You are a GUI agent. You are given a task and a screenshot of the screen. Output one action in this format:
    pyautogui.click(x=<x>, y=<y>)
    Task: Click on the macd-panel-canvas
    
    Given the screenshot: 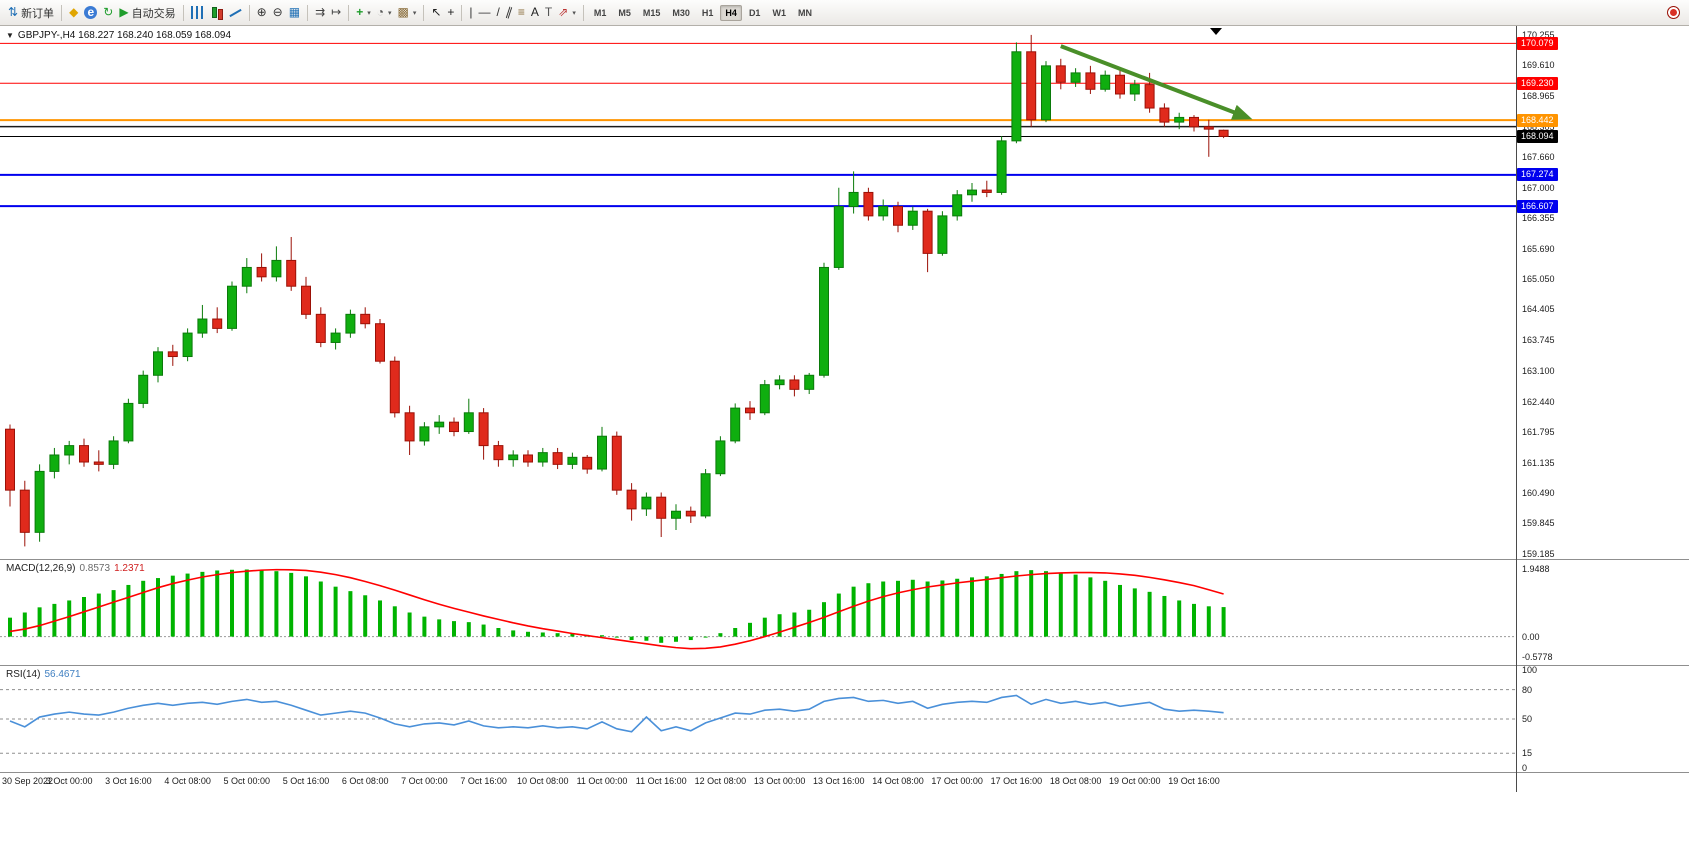 What is the action you would take?
    pyautogui.click(x=758, y=612)
    